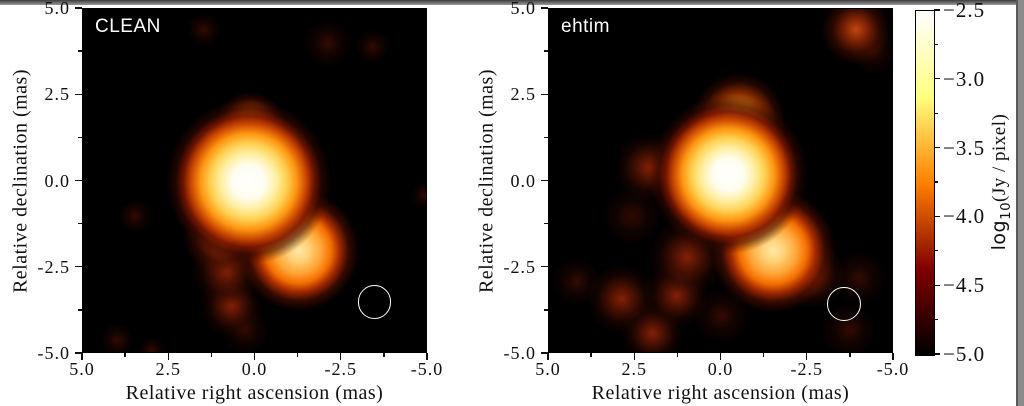 The width and height of the screenshot is (1024, 406). Describe the element at coordinates (964, 147) in the screenshot. I see `colorbar-tick-label: −3.5` at that location.